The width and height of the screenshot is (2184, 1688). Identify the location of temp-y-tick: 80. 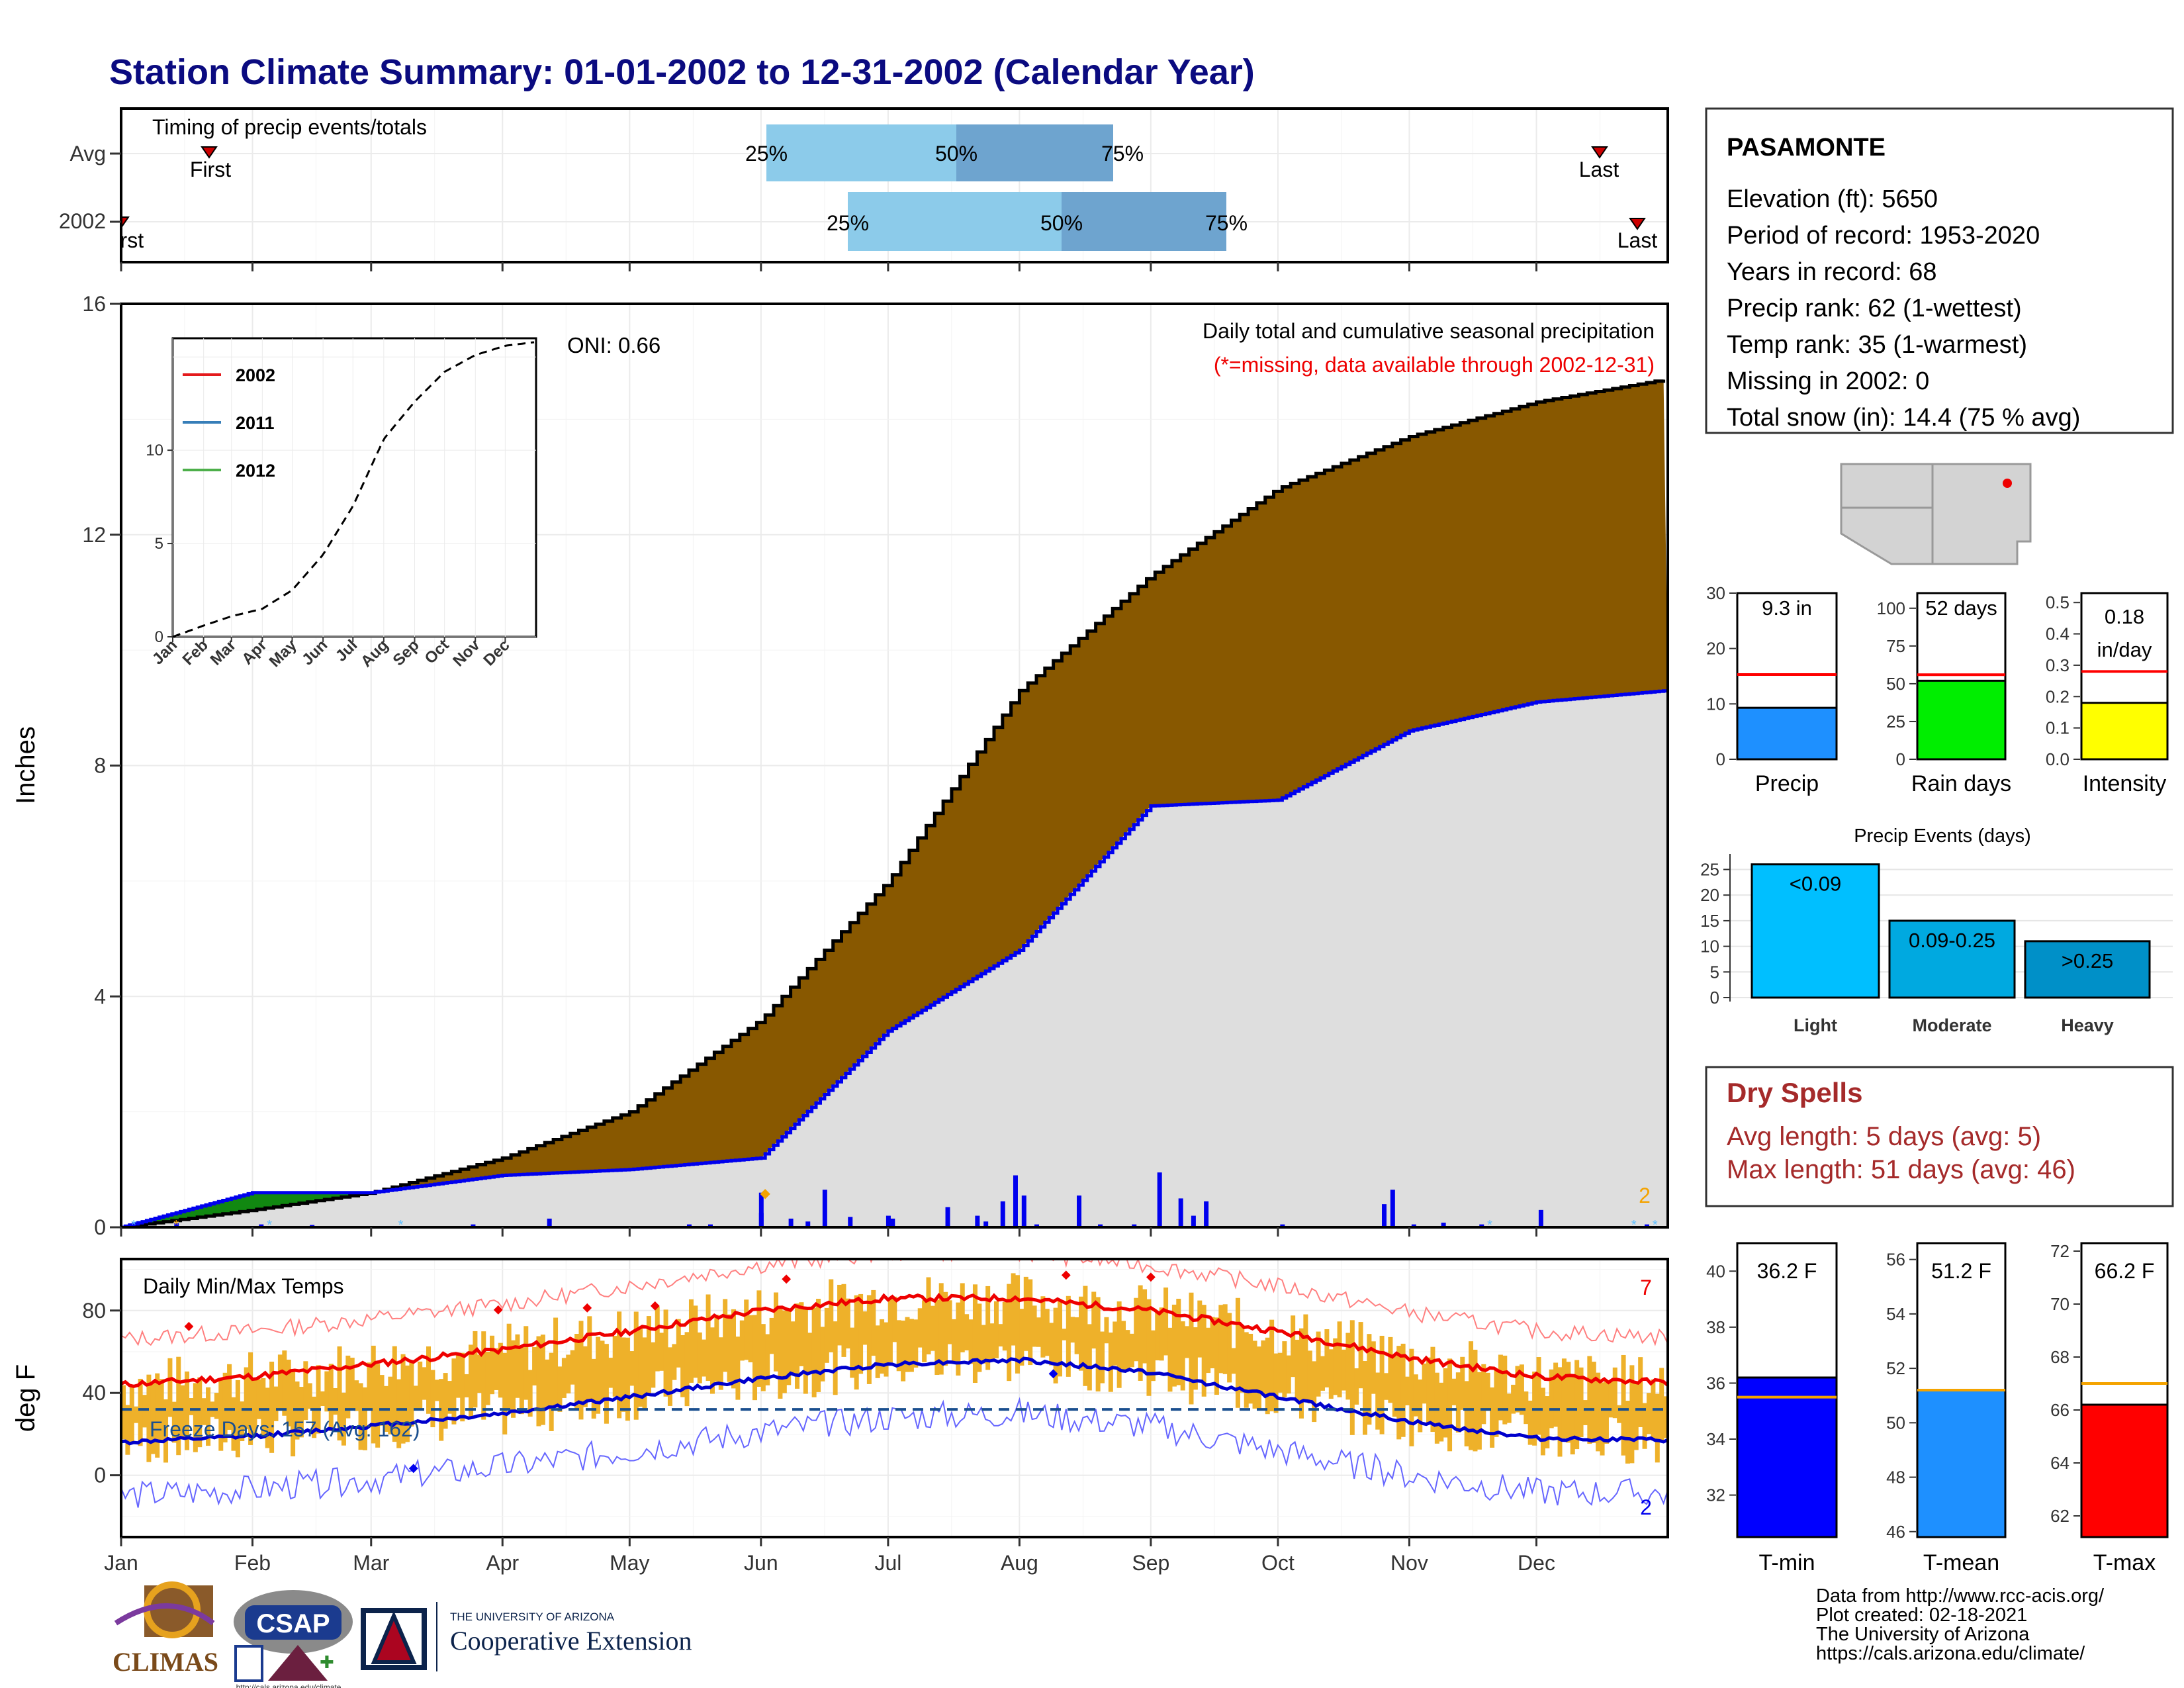
(94, 1311).